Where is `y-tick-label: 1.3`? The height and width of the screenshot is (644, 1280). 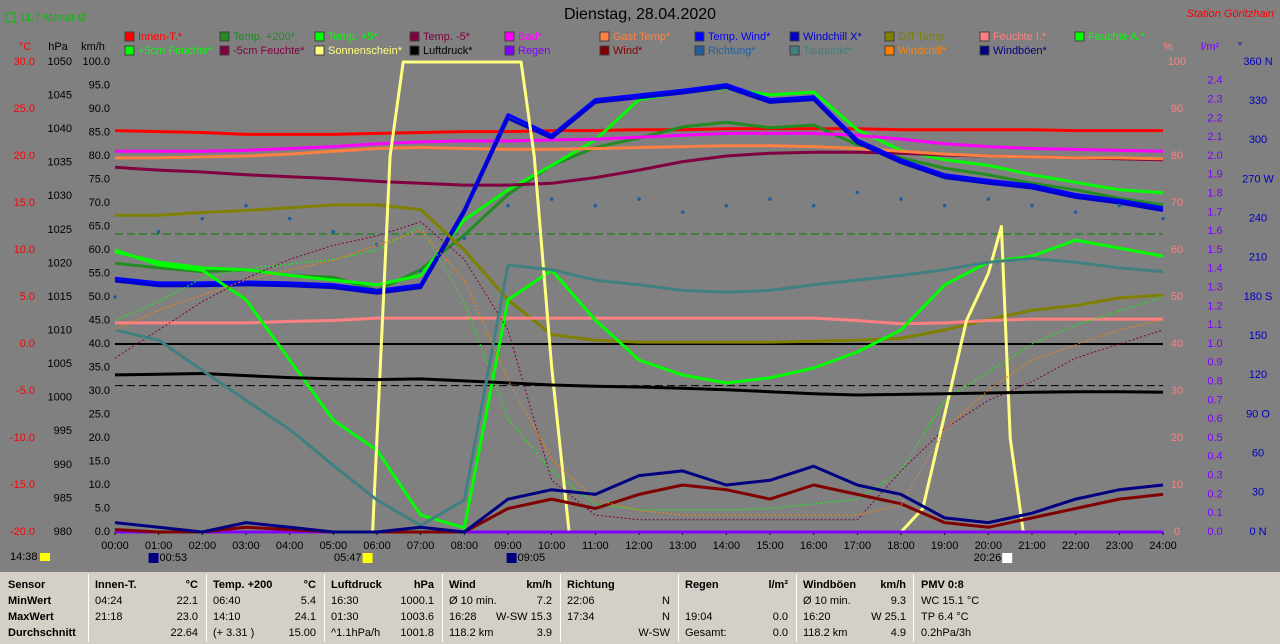
y-tick-label: 1.3 is located at coordinates (1214, 288).